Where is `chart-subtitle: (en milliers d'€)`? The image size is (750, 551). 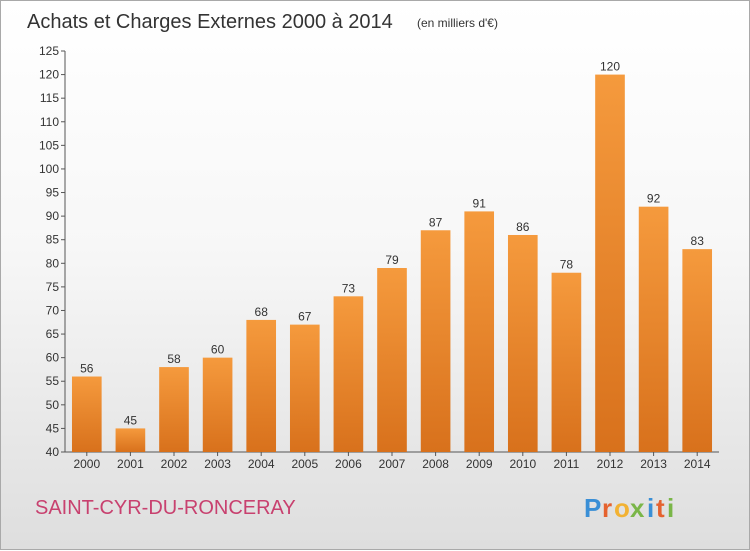
chart-subtitle: (en milliers d'€) is located at coordinates (457, 23).